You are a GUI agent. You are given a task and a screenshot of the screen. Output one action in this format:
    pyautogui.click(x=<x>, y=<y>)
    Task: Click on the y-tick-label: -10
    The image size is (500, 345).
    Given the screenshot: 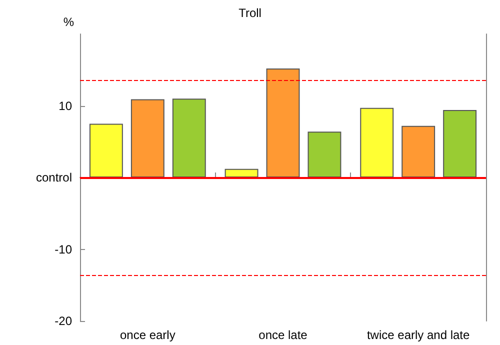 What is the action you would take?
    pyautogui.click(x=63, y=249)
    